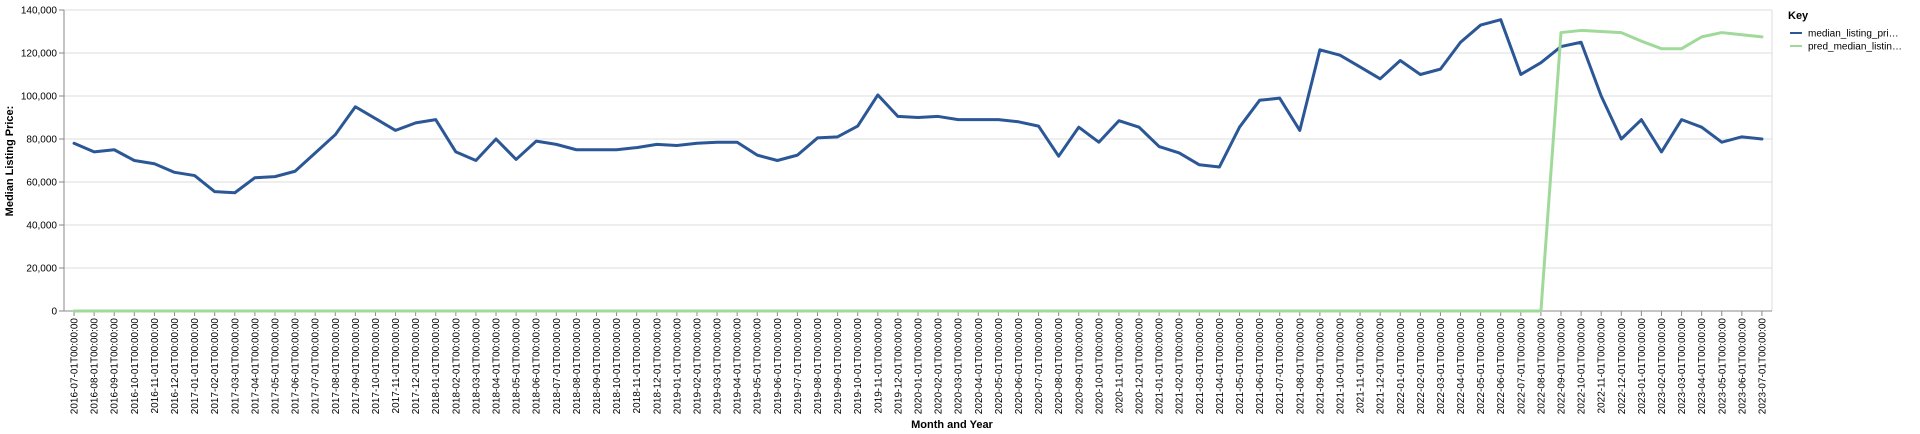 The image size is (1920, 434). I want to click on x-tick-label: 2023-02-01T00:00:00, so click(1662, 366).